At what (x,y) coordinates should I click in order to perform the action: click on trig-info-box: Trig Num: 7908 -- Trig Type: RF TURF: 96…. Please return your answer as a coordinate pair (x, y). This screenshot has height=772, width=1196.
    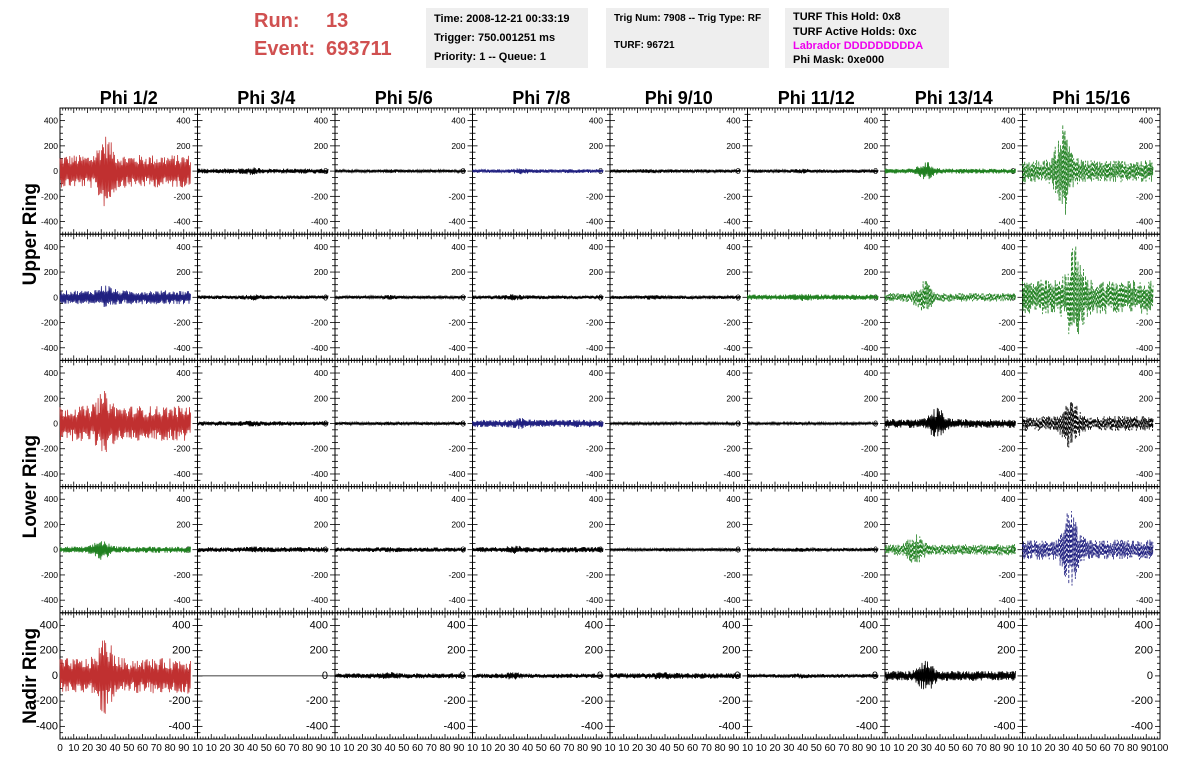
    Looking at the image, I should click on (687, 38).